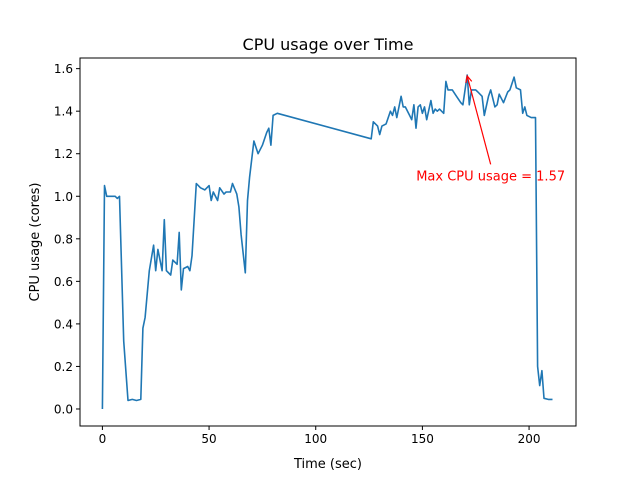 This screenshot has height=484, width=640. I want to click on annotation-arrow, so click(479, 120).